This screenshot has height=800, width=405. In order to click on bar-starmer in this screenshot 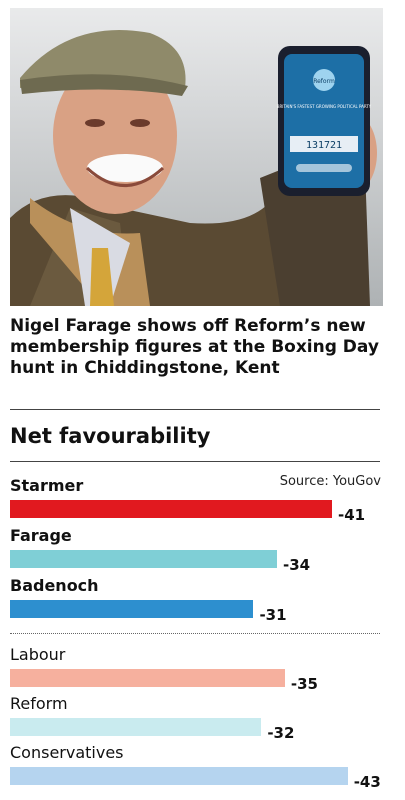, I will do `click(171, 509)`.